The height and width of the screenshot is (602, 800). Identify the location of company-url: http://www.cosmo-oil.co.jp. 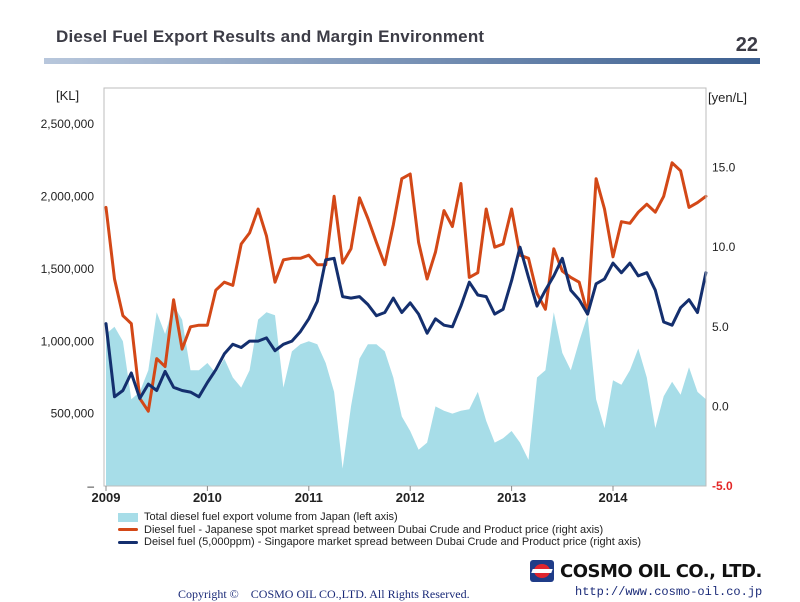
(669, 592).